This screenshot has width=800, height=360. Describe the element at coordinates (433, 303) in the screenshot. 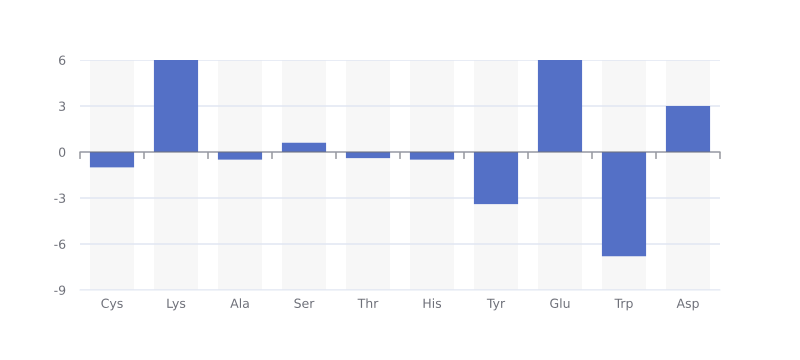

I see `x-tick-label: His` at that location.